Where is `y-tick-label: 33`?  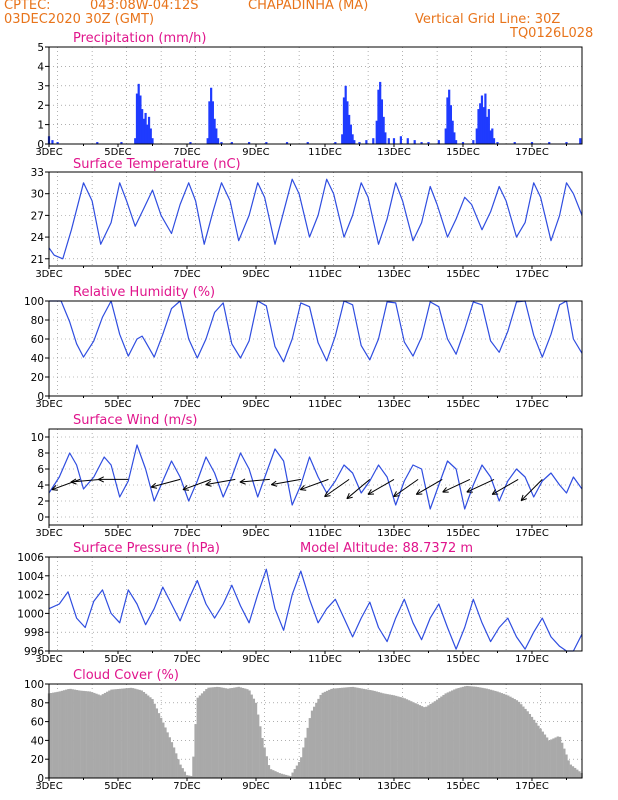
y-tick-label: 33 is located at coordinates (37, 173).